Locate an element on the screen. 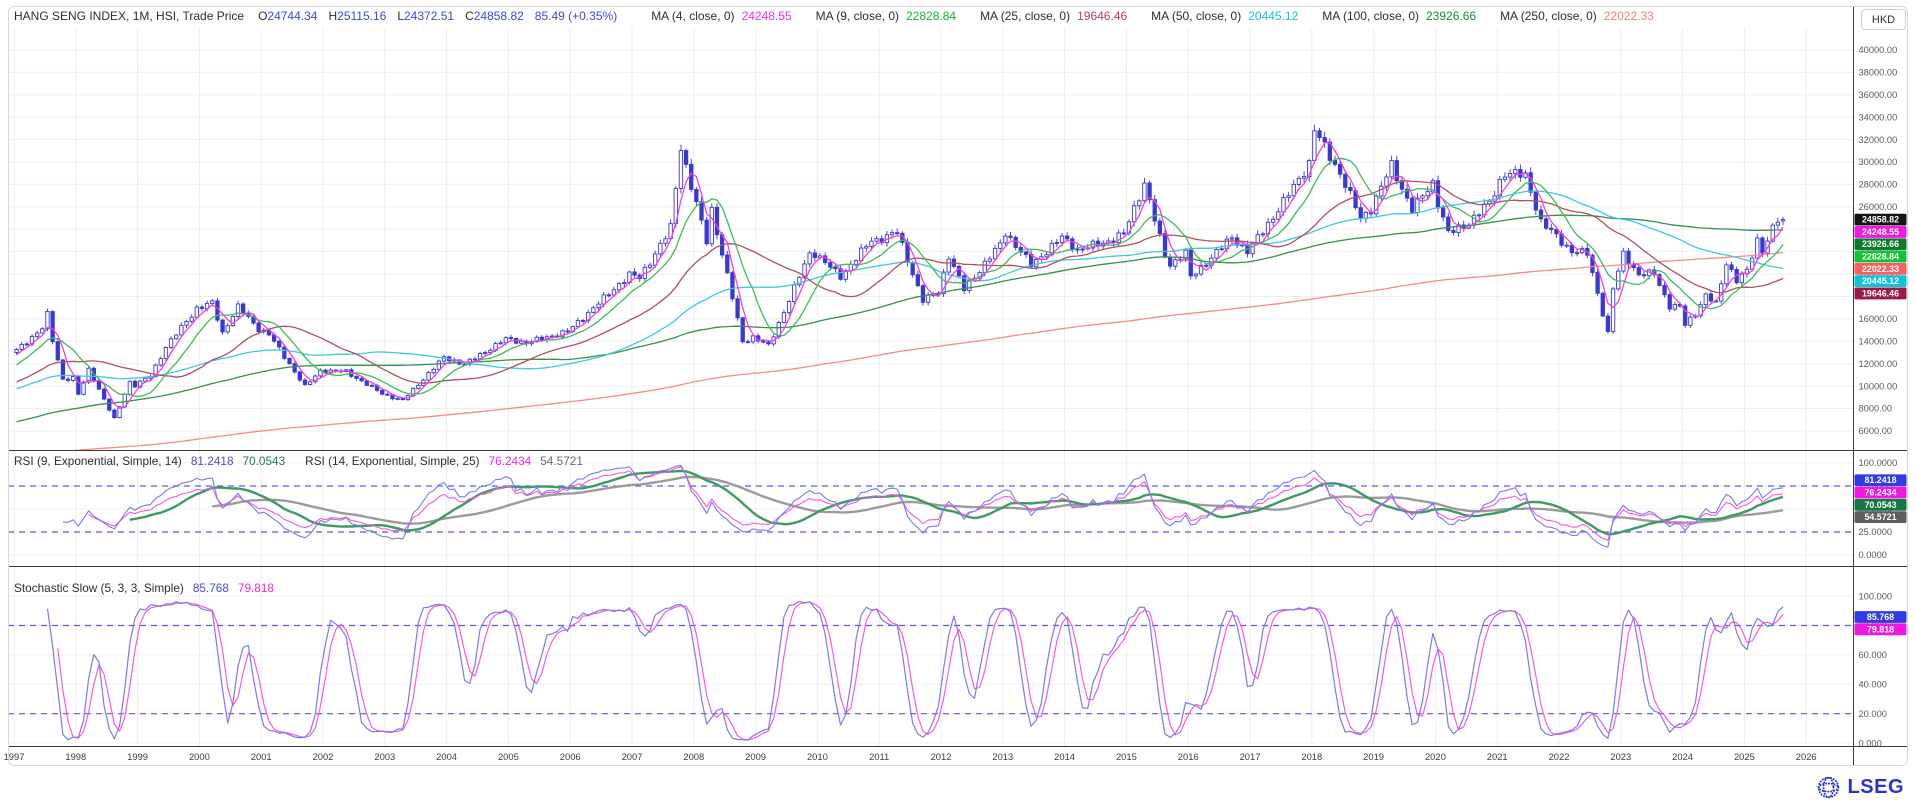  year-label: 2017 is located at coordinates (1250, 756).